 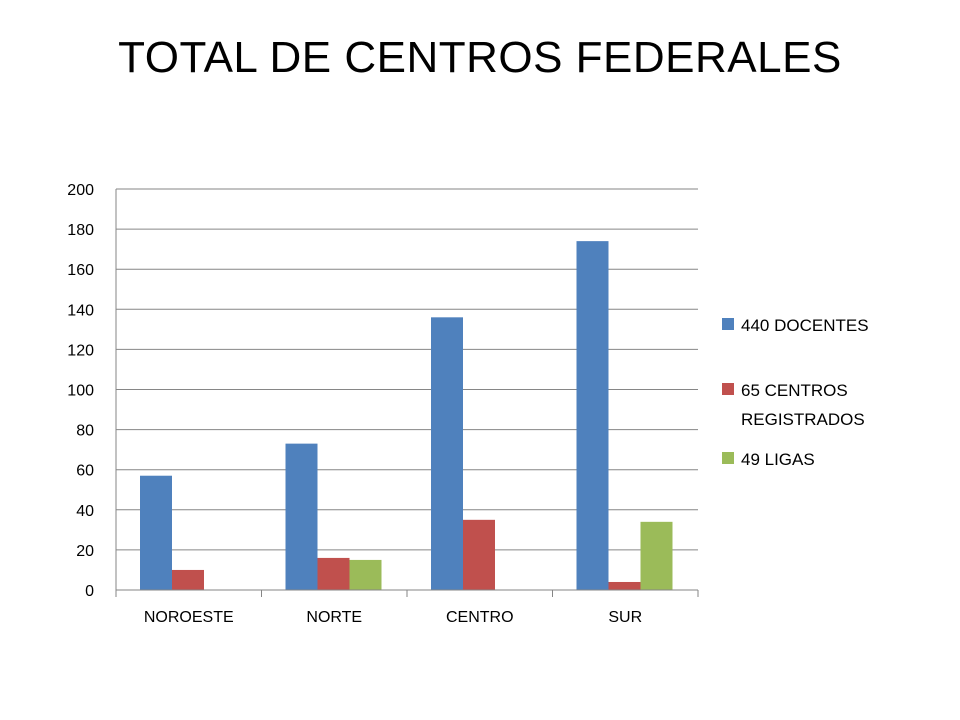 I want to click on y-tick-label: 60, so click(x=85, y=471).